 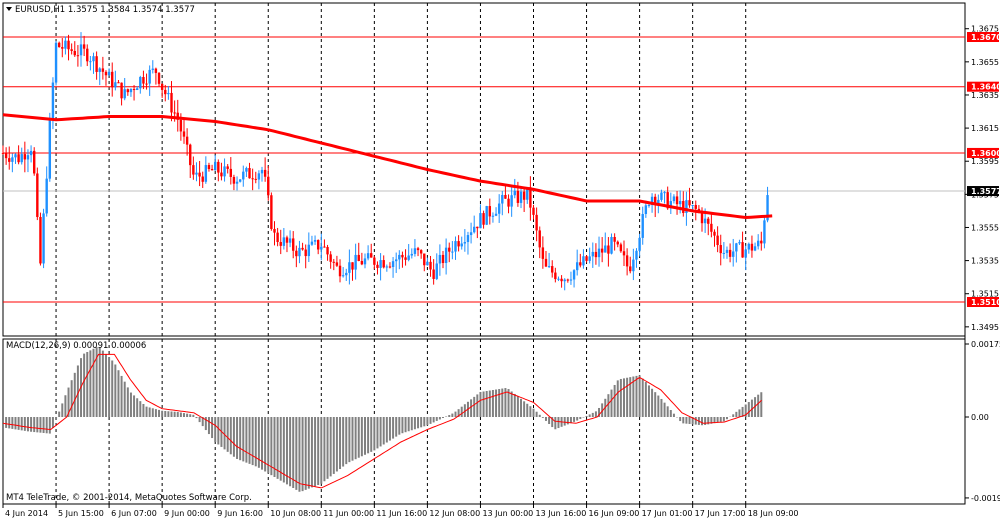 I want to click on time-label: 4 Jun 2014, so click(x=26, y=513).